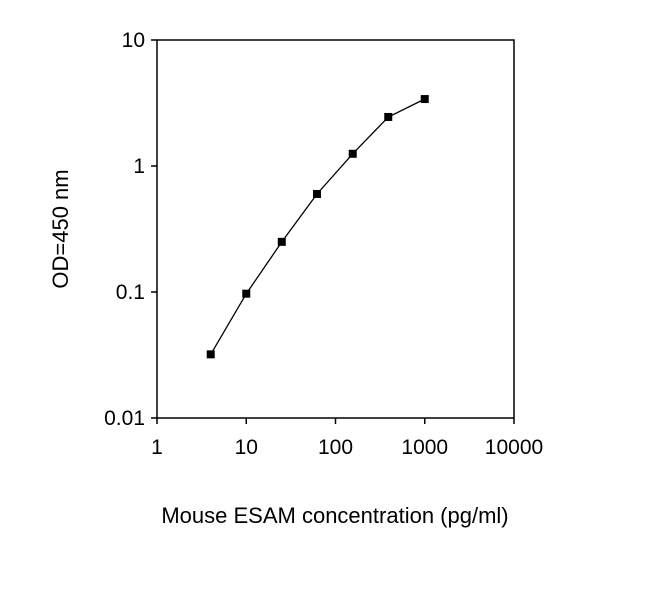 The image size is (650, 592). I want to click on x-tick-label: 1000, so click(424, 447).